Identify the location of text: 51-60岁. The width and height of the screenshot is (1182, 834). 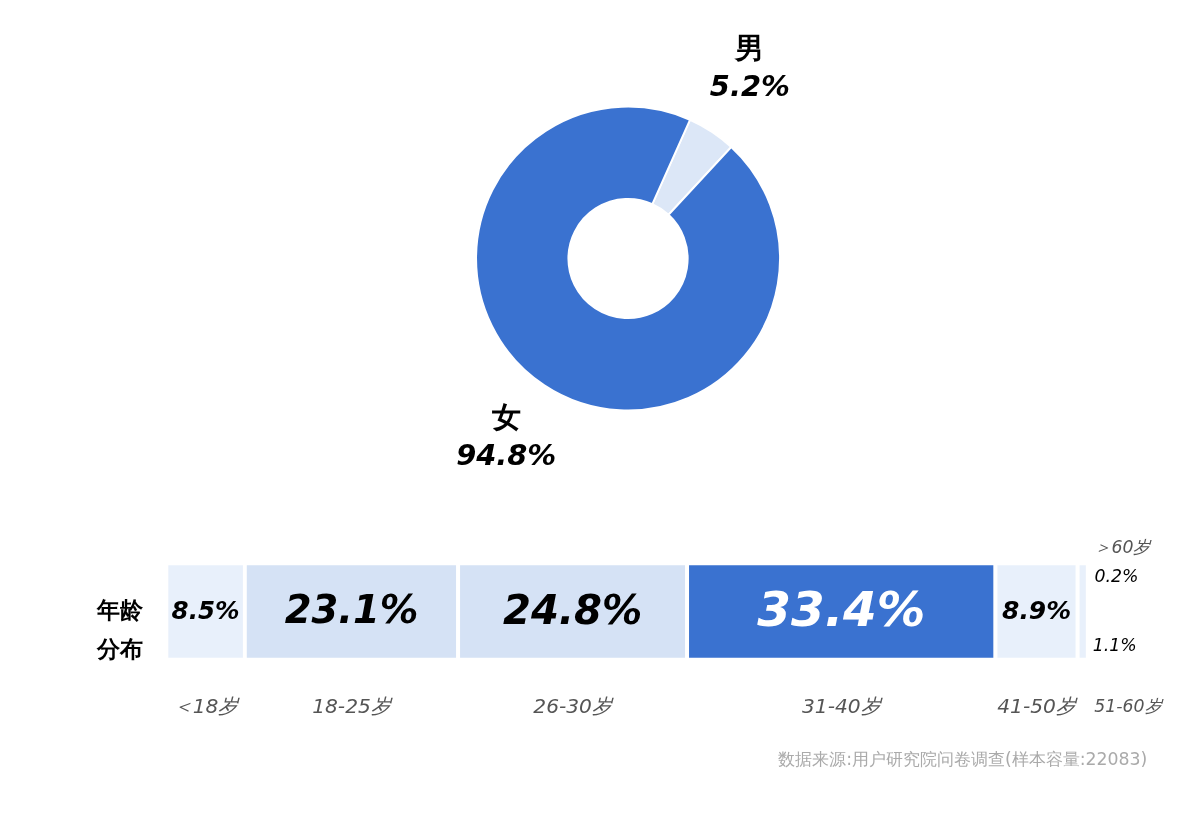
(1129, 706).